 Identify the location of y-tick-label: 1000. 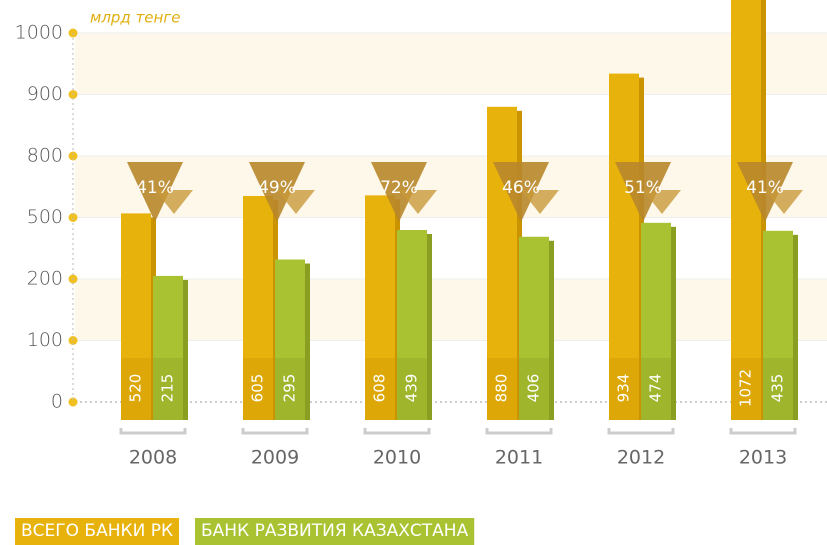
(39, 33).